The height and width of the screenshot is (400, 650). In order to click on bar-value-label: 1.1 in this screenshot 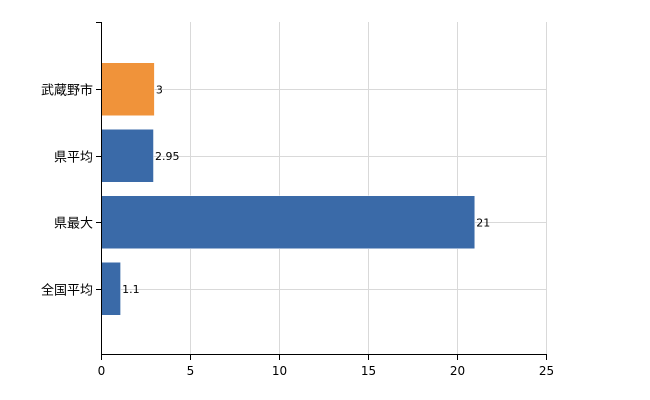, I will do `click(131, 289)`.